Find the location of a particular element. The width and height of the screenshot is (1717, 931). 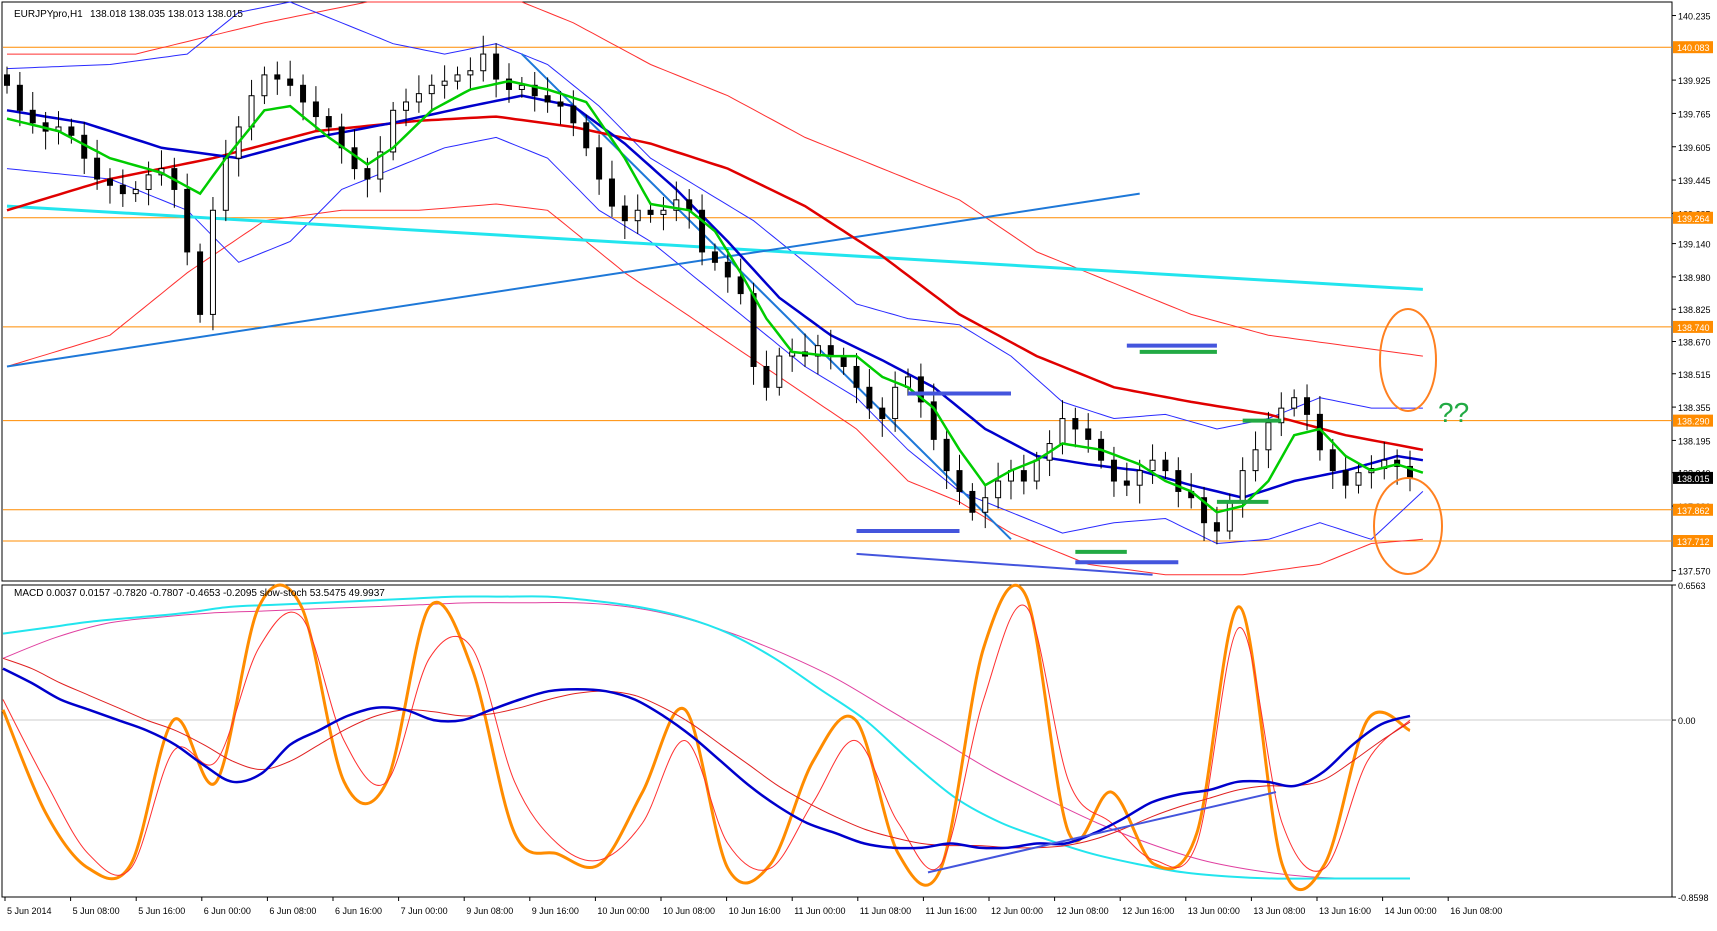

time-tick-label: 10 Jun 08:00 is located at coordinates (689, 911).